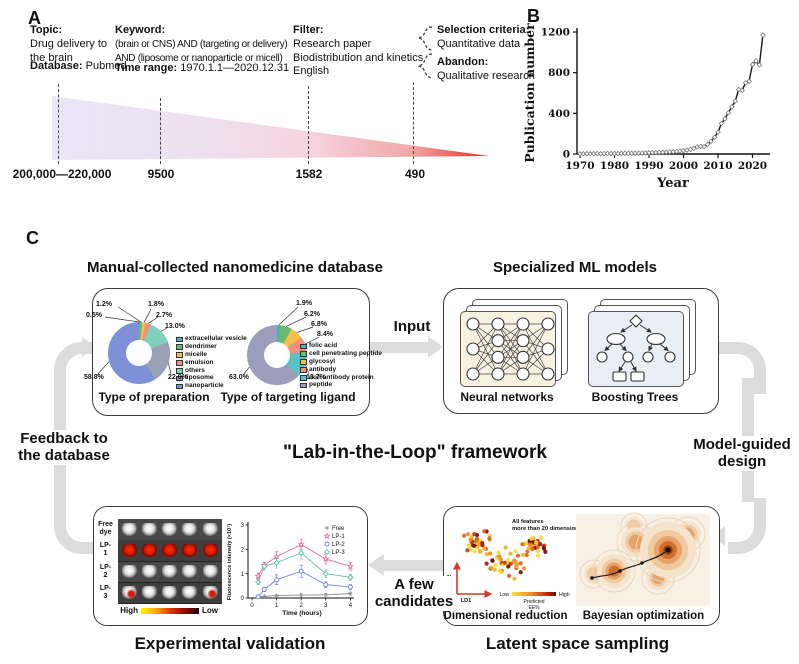 The image size is (799, 664). Describe the element at coordinates (620, 571) in the screenshot. I see `path-point` at that location.